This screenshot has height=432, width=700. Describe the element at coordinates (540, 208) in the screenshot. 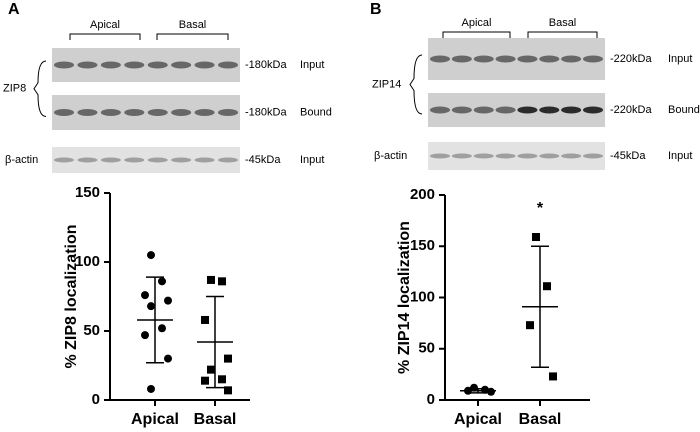

I see `annotation: *` at that location.